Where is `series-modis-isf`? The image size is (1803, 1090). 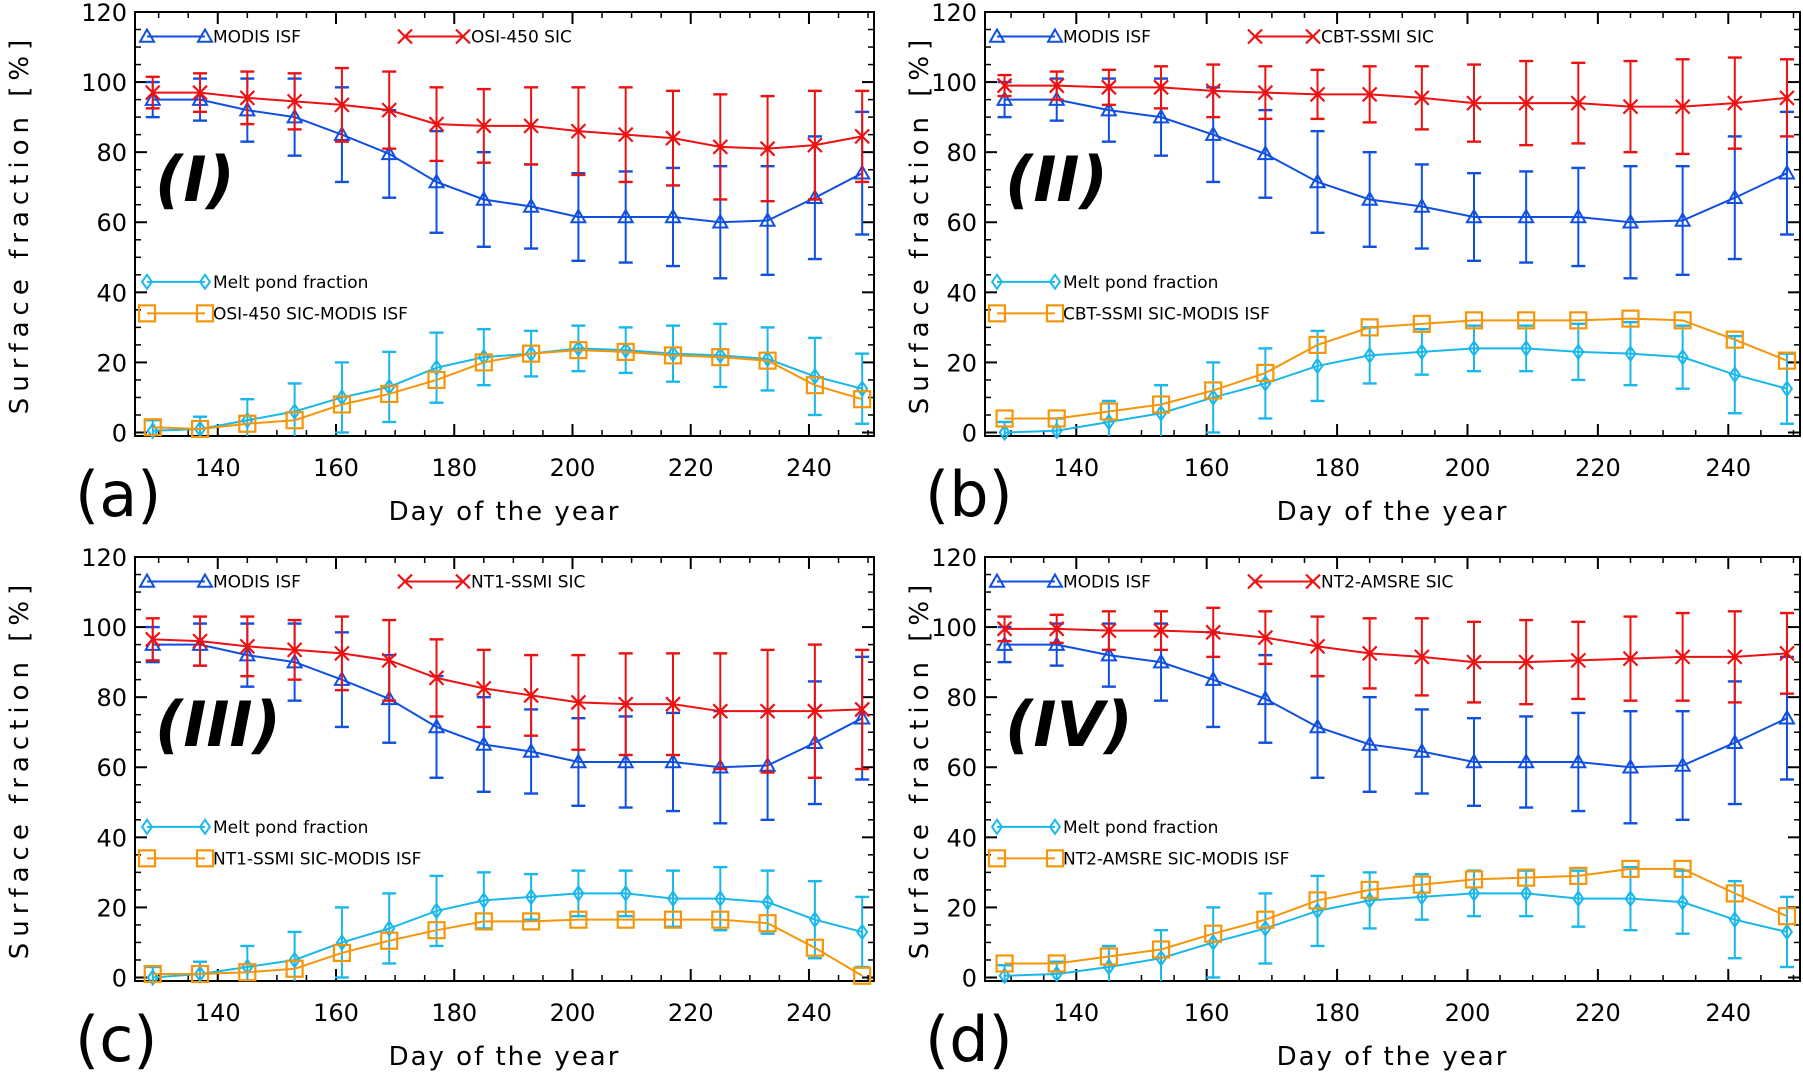 series-modis-isf is located at coordinates (507, 178).